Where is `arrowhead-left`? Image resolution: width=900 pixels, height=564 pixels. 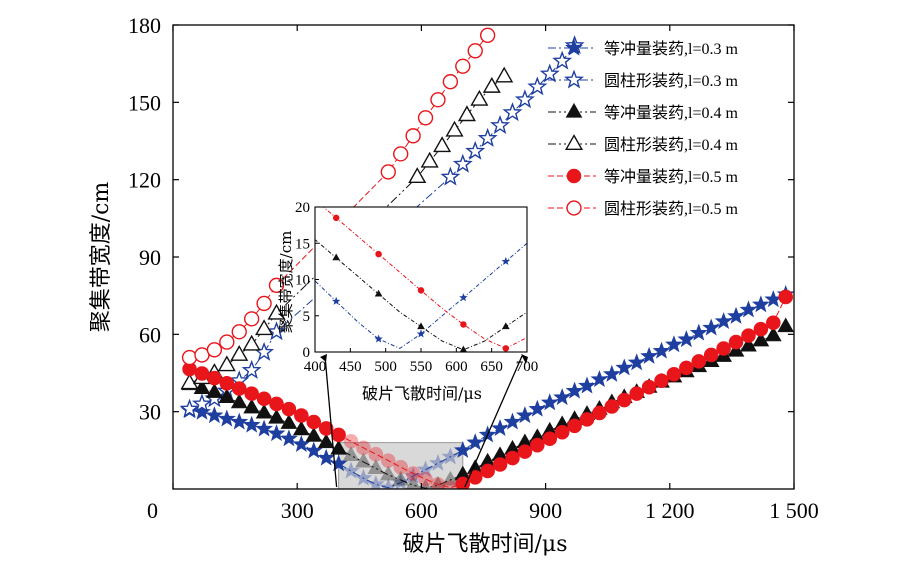
arrowhead-left is located at coordinates (323, 358).